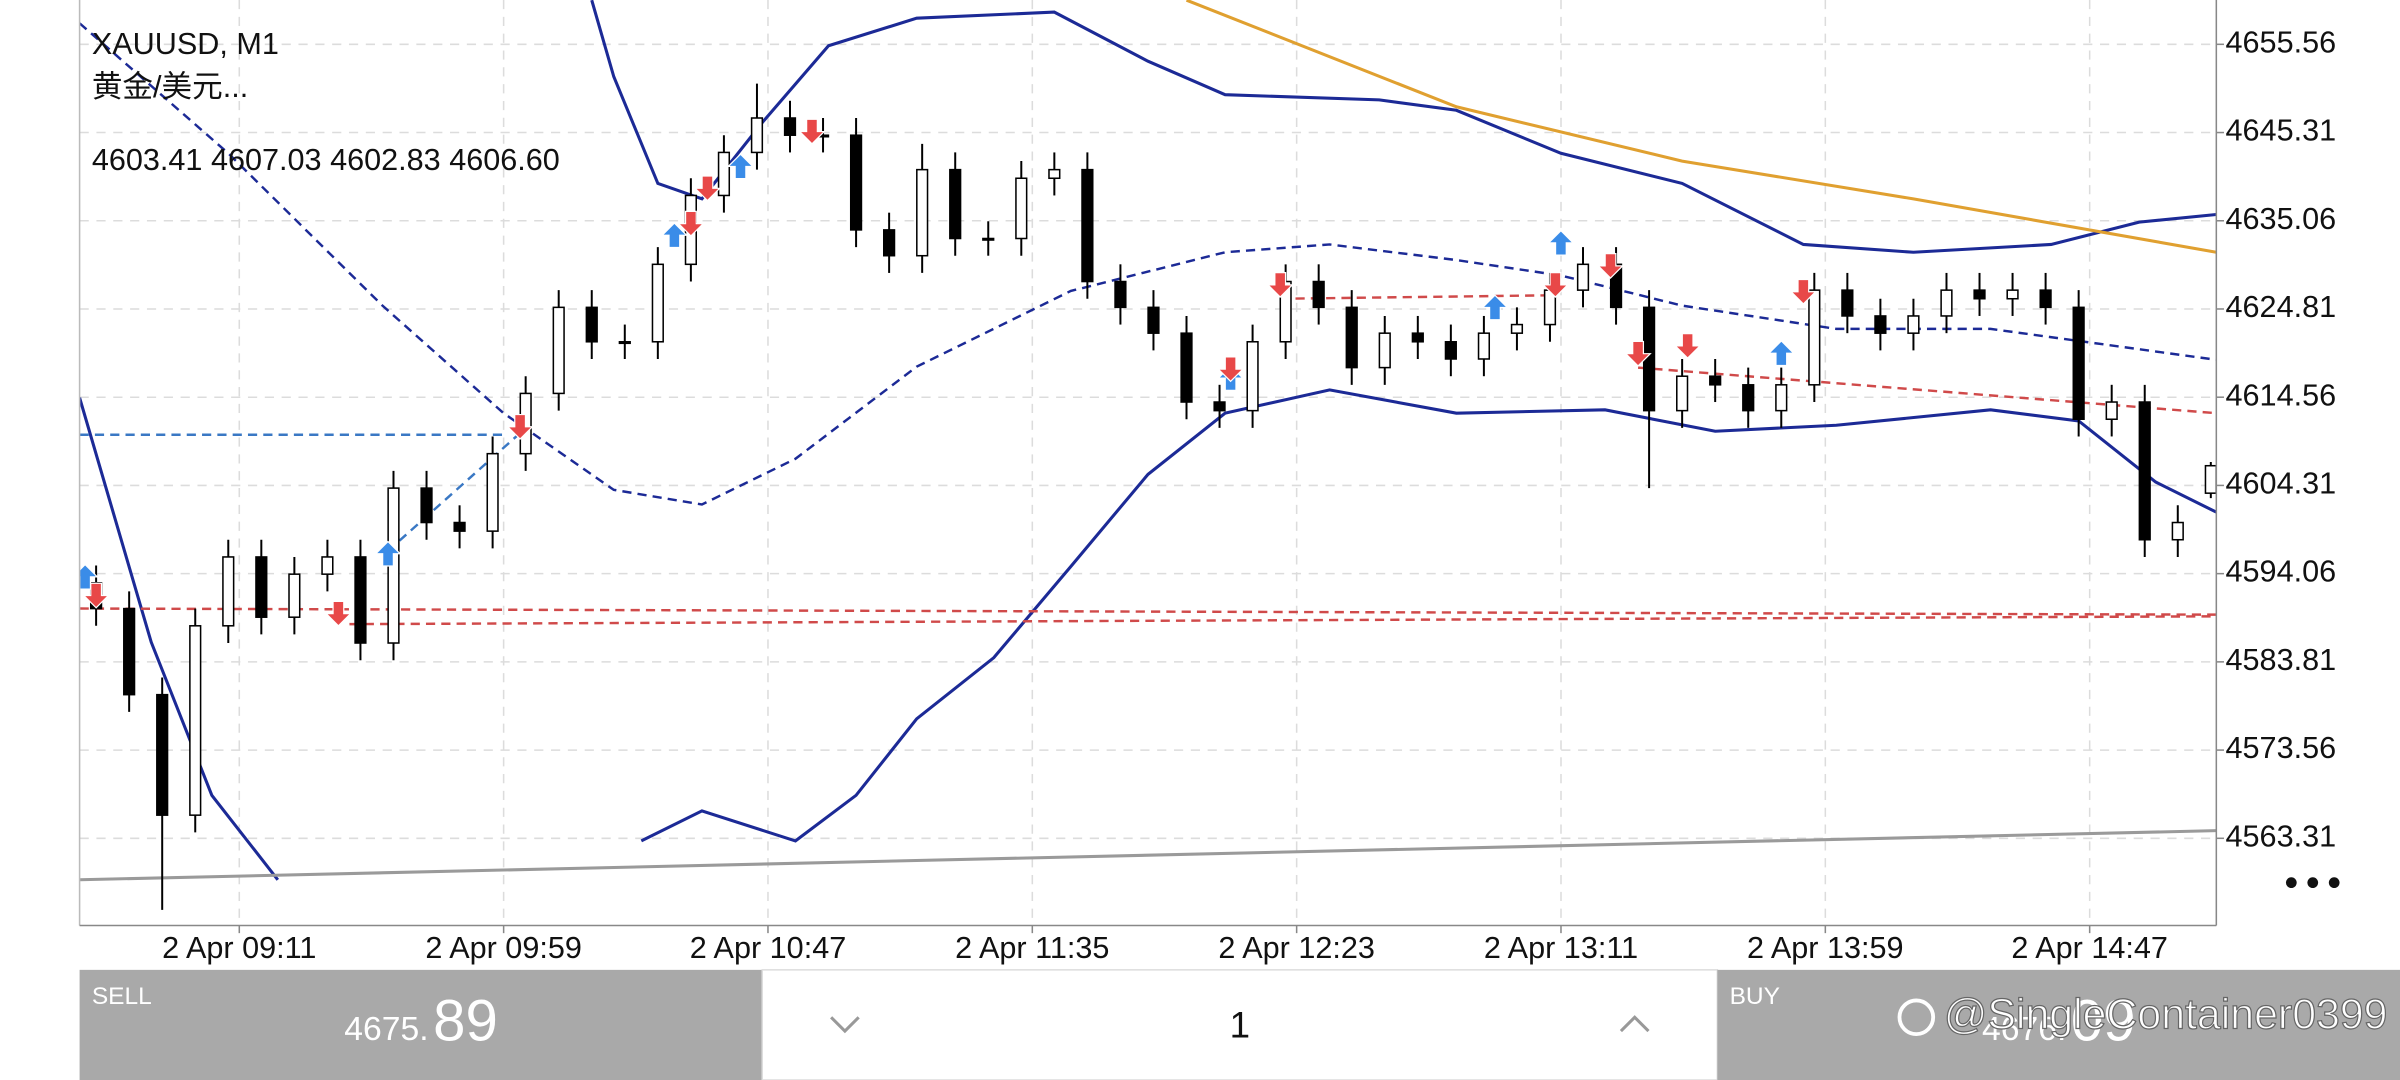  What do you see at coordinates (2103, 1020) in the screenshot?
I see `buy-price-pips: 09` at bounding box center [2103, 1020].